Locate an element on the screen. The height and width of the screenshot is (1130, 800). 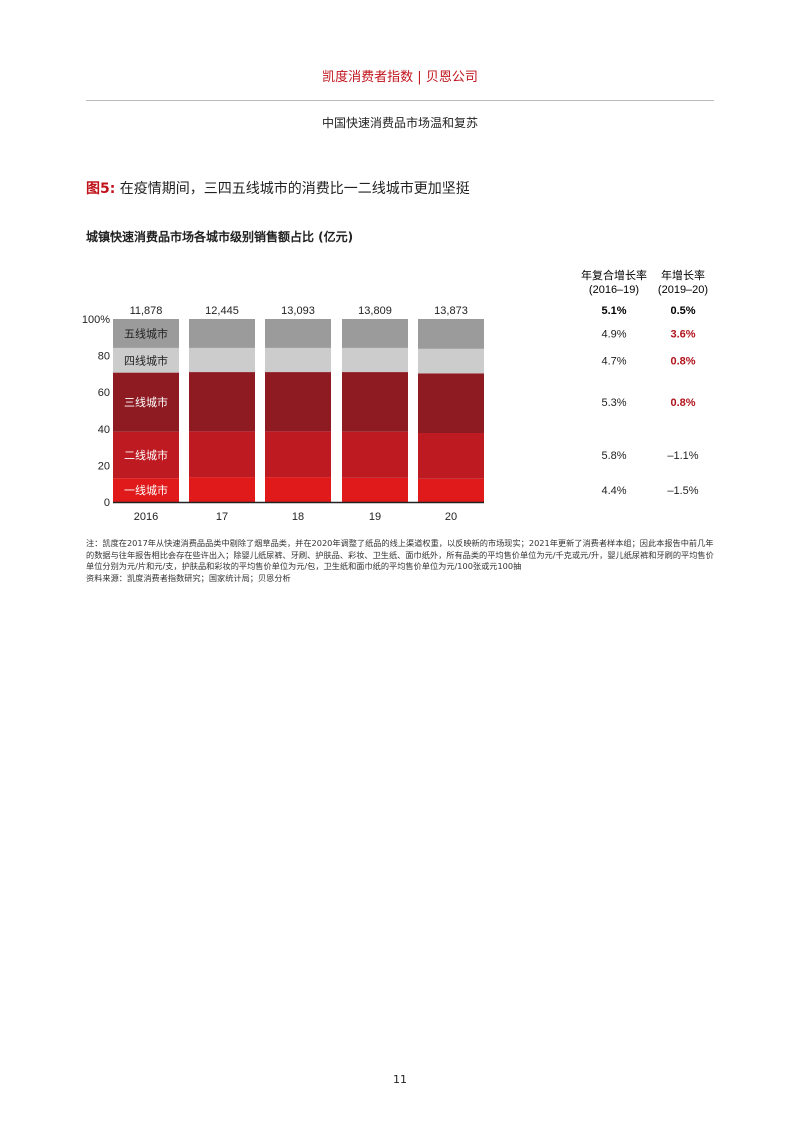
series-label: 一线城市 is located at coordinates (146, 490).